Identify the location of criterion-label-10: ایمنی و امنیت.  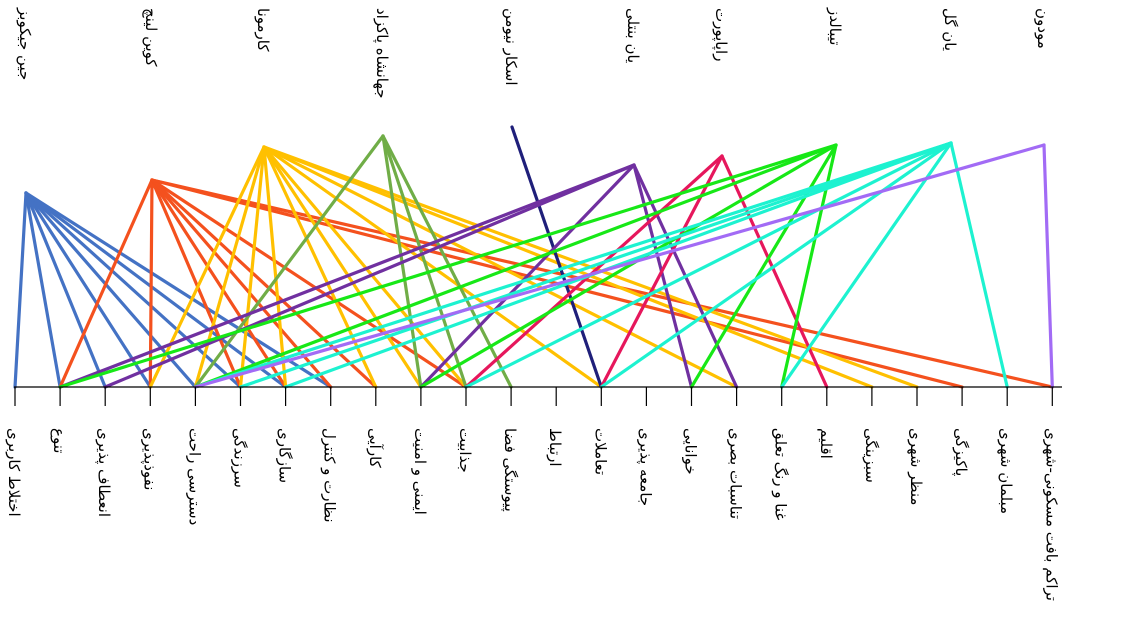
(420, 471).